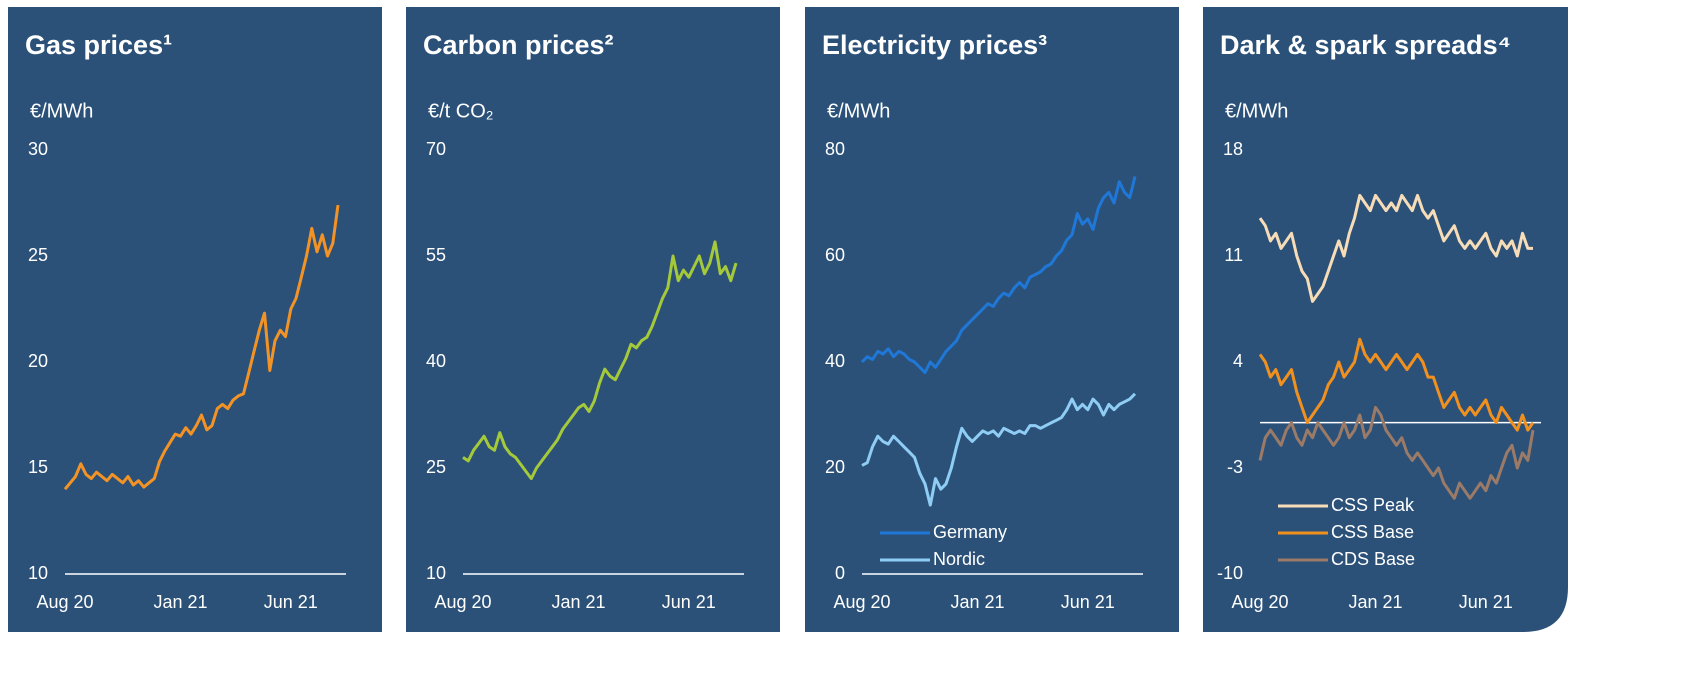  Describe the element at coordinates (970, 532) in the screenshot. I see `legend-label: Germany` at that location.